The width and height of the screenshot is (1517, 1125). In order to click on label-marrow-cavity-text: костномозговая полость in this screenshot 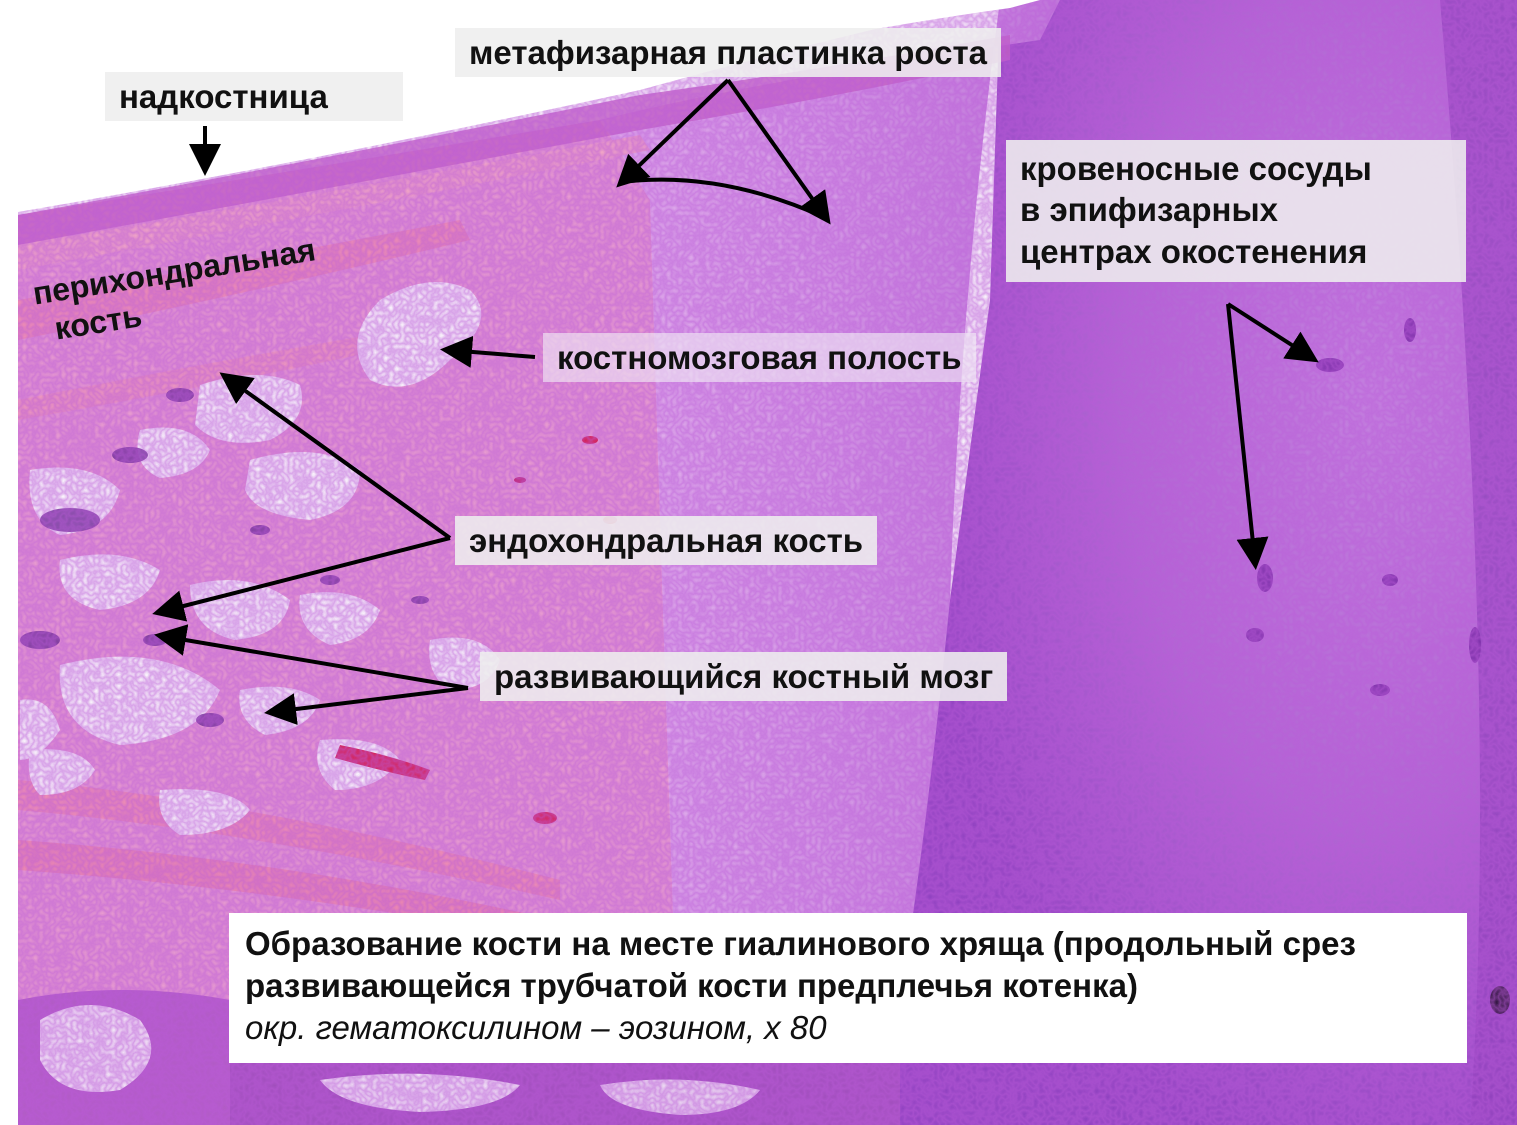, I will do `click(759, 357)`.